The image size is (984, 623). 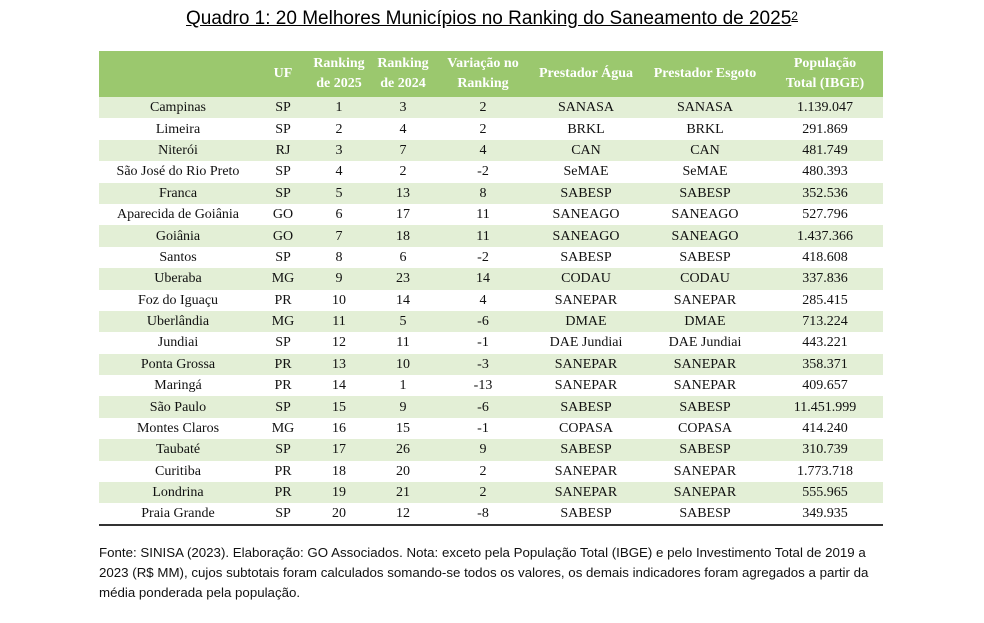 I want to click on cell-ranking-2024: 21, so click(x=403, y=493).